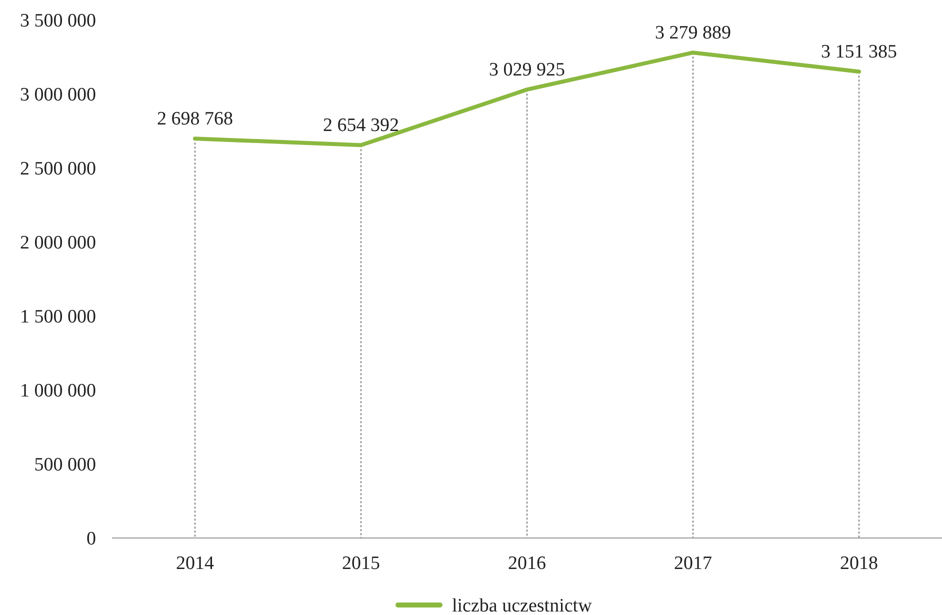 The image size is (942, 615). I want to click on x-tick-label: 2015, so click(361, 563).